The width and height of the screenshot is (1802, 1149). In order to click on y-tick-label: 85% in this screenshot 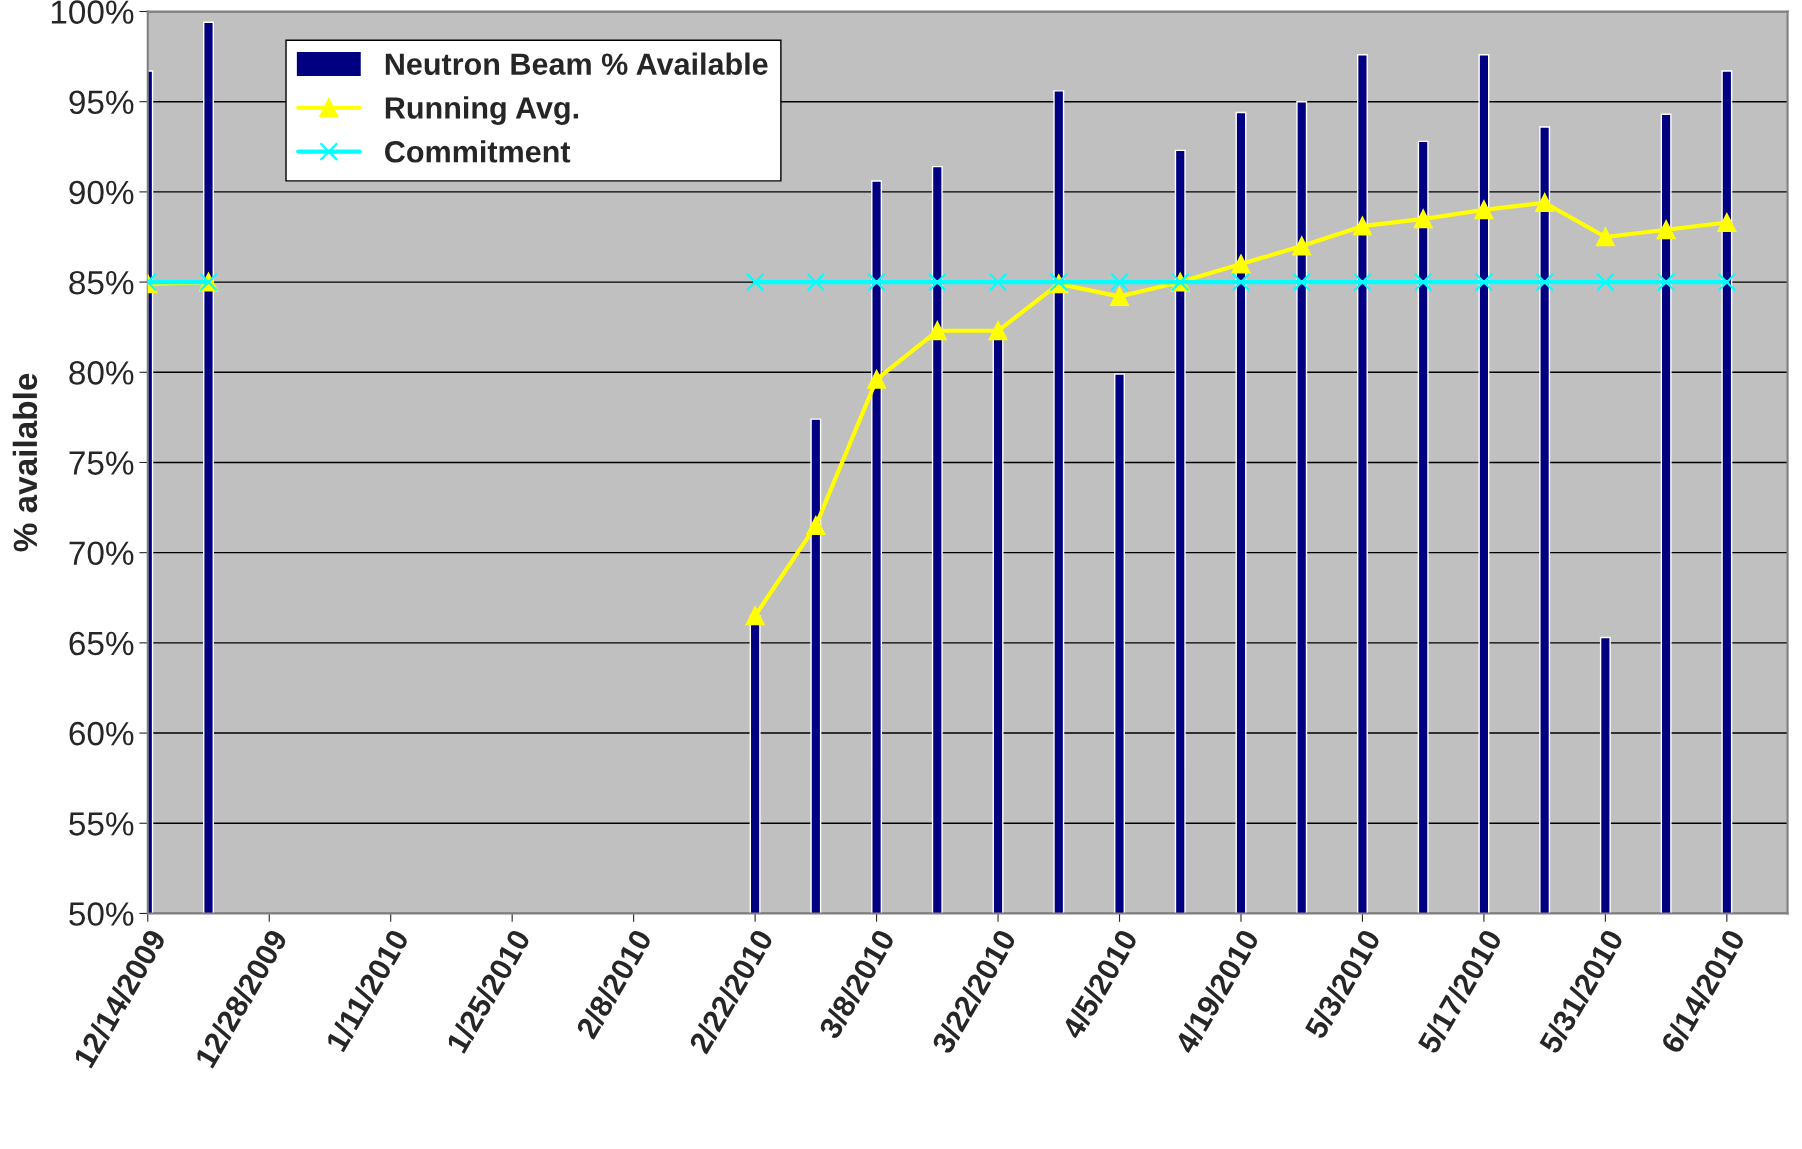, I will do `click(101, 282)`.